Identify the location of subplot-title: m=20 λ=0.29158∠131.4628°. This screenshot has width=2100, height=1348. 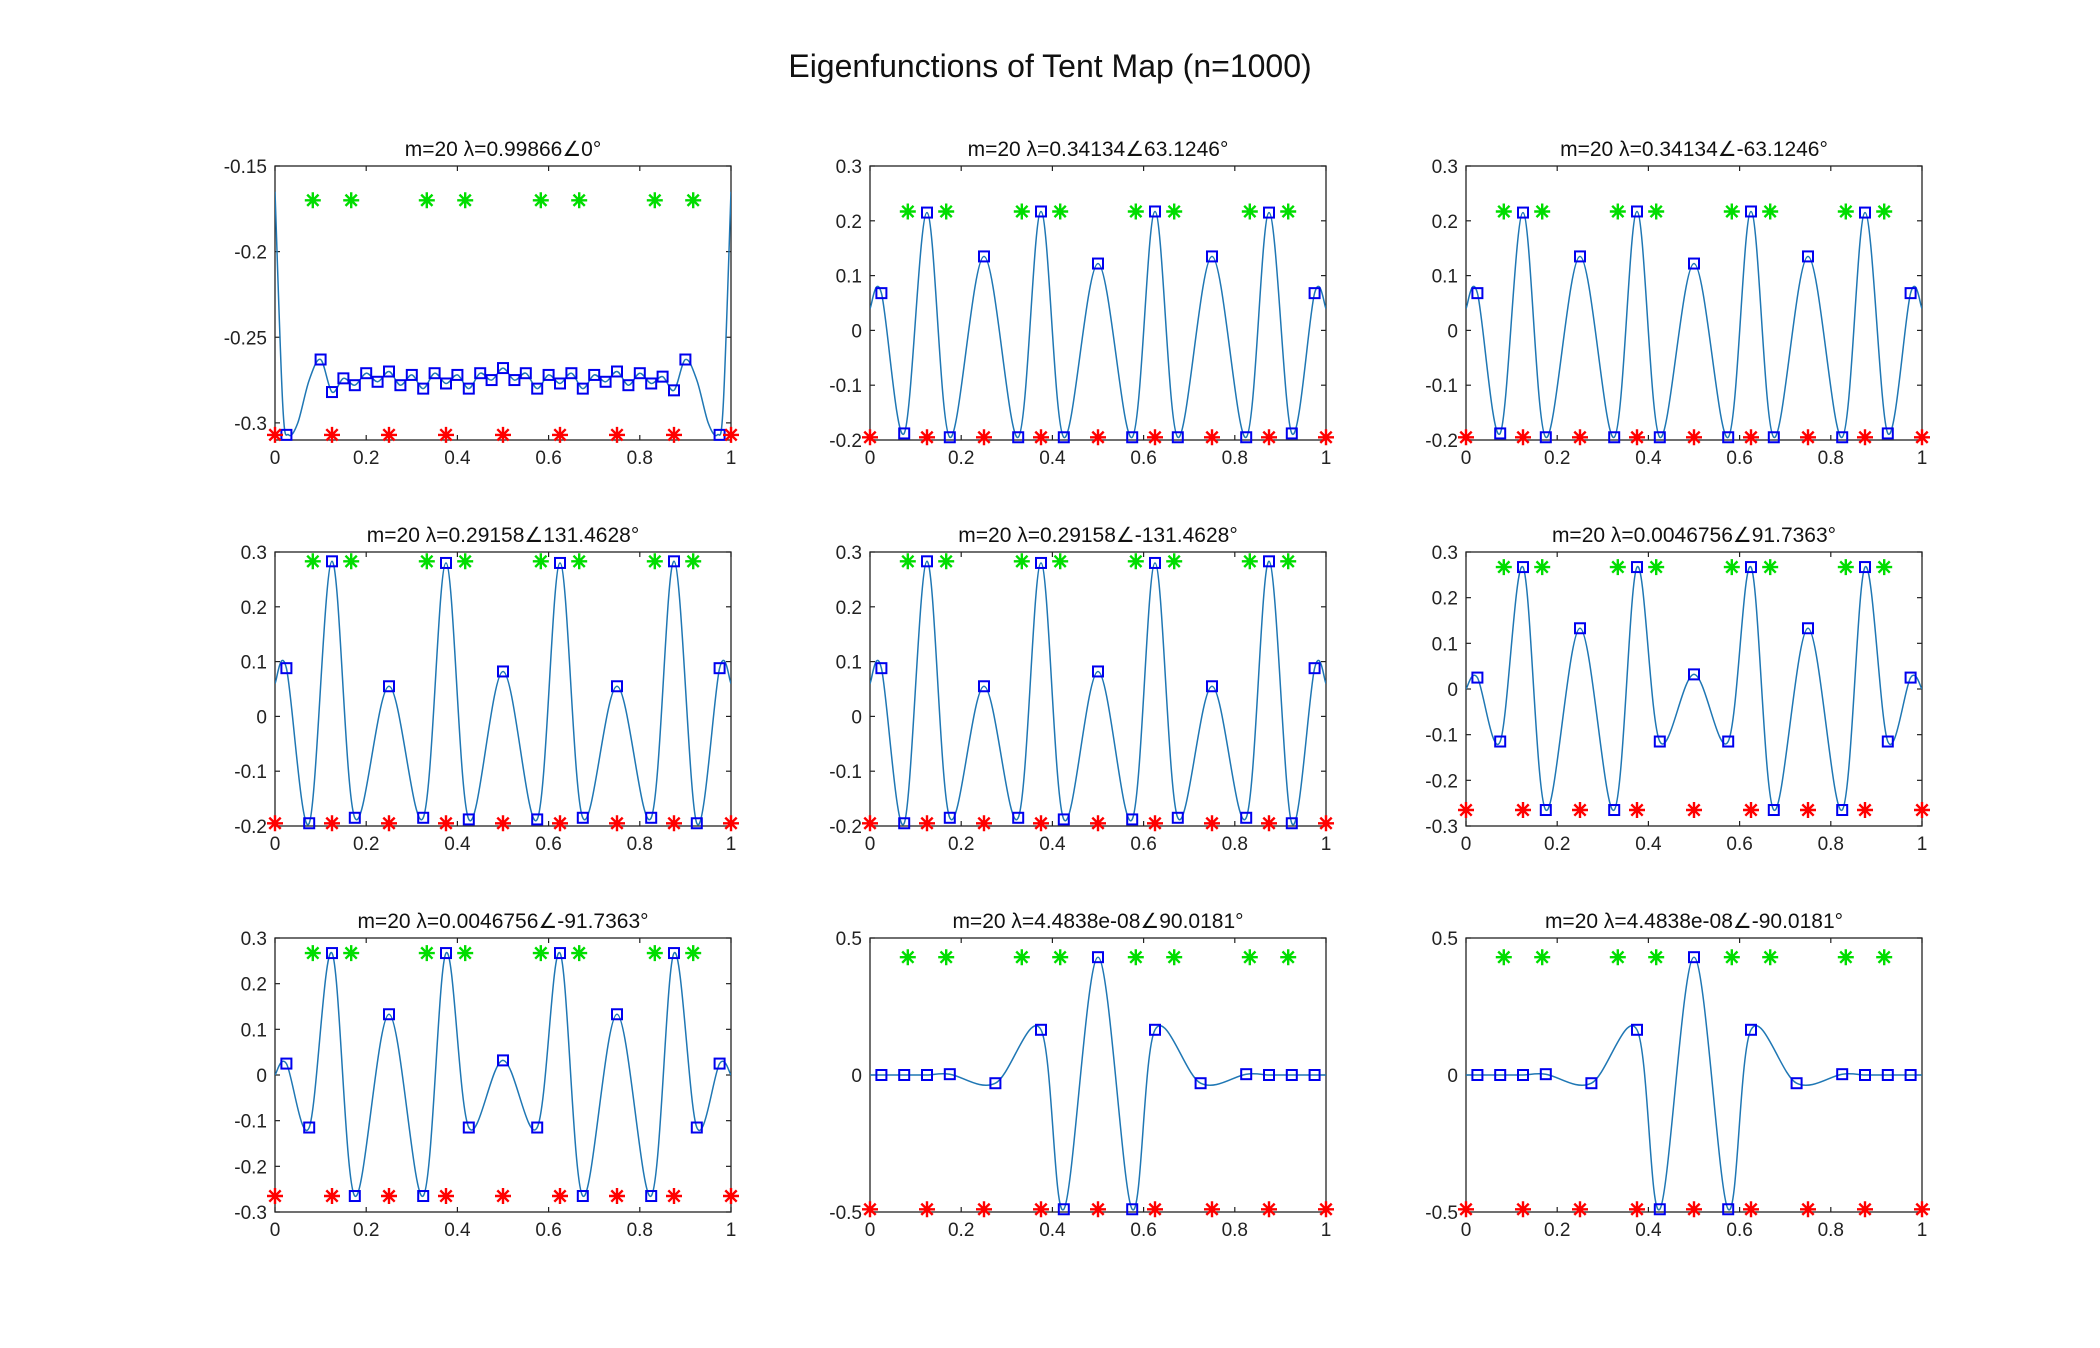
(503, 535).